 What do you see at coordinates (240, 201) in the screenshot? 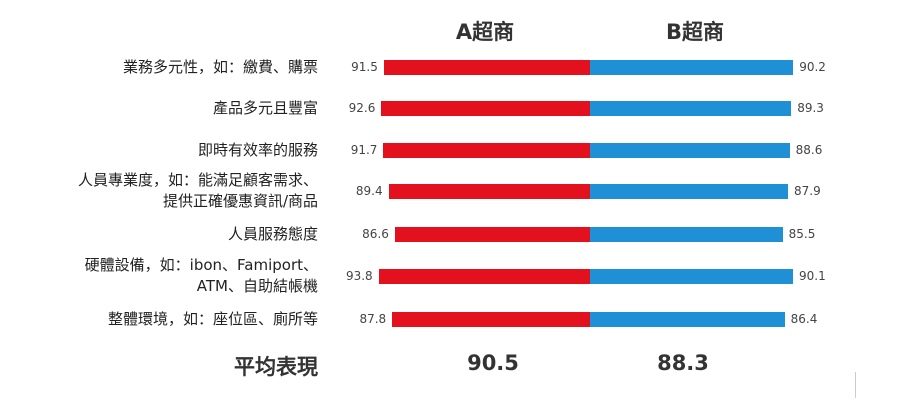
I see `category-label-line: 提供正確優惠資訊/商品` at bounding box center [240, 201].